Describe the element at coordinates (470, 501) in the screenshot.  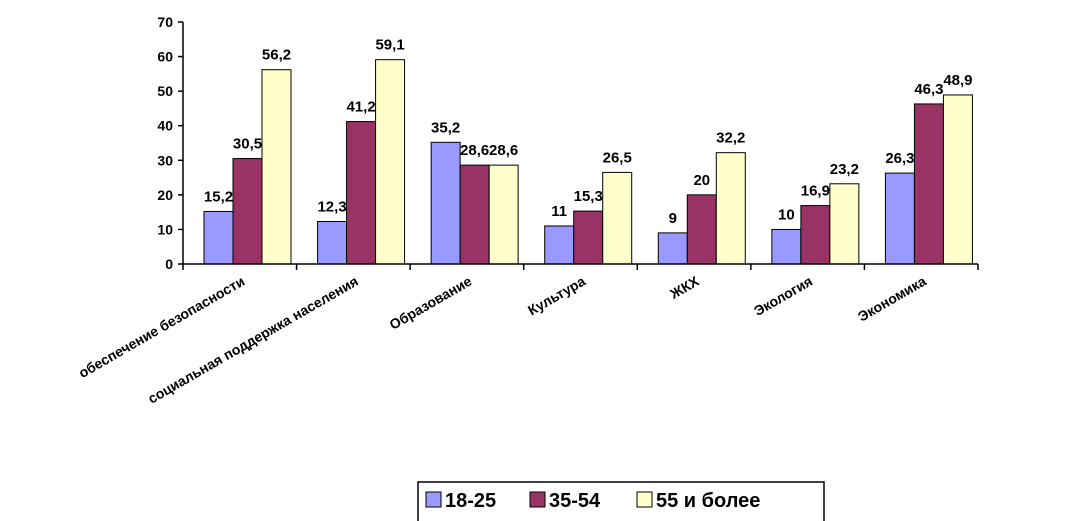
I see `legend-label: 18-25` at that location.